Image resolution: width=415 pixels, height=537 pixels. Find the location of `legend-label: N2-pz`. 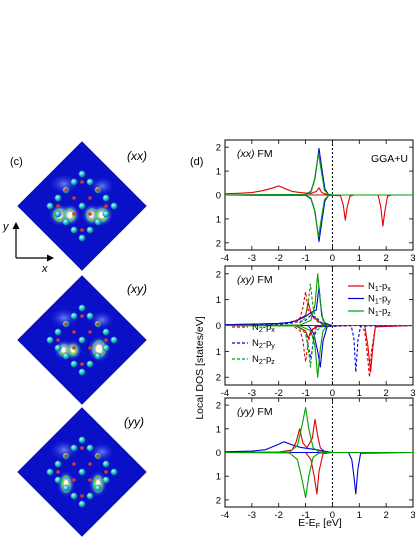

legend-label: N2-pz is located at coordinates (263, 360).